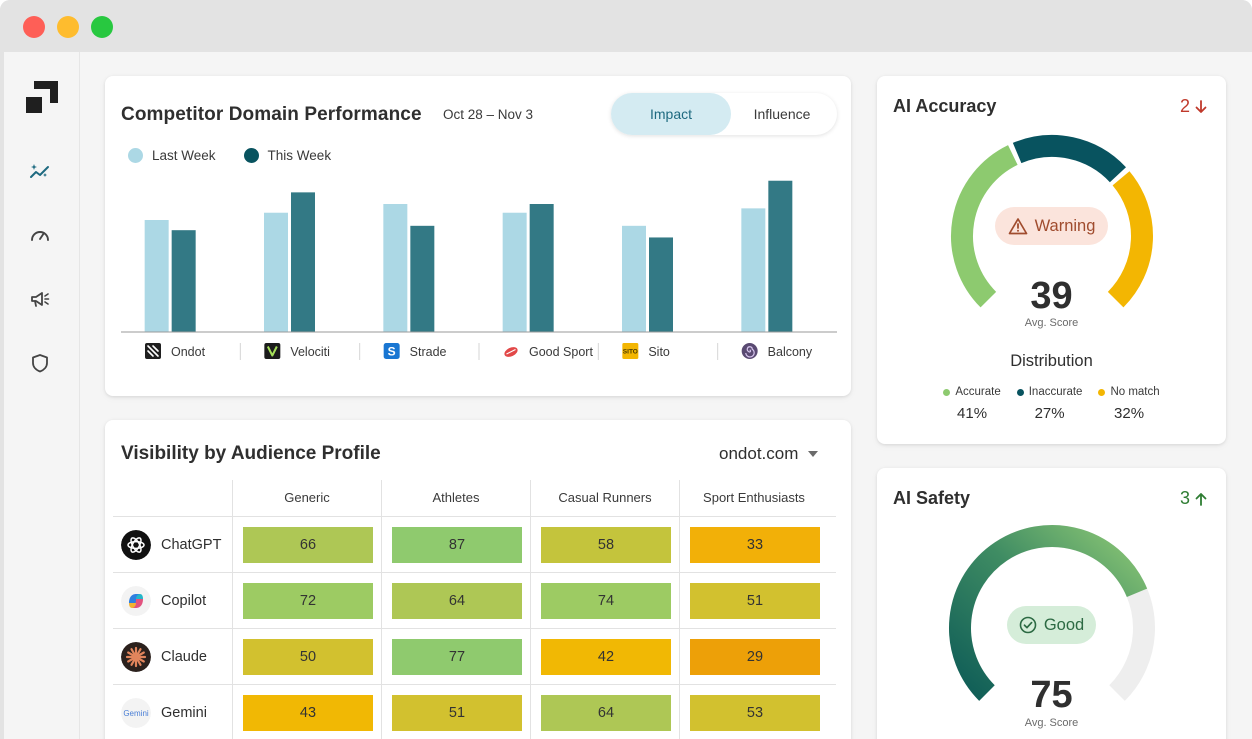 The height and width of the screenshot is (739, 1252). What do you see at coordinates (947, 392) in the screenshot?
I see `accurate-dot` at bounding box center [947, 392].